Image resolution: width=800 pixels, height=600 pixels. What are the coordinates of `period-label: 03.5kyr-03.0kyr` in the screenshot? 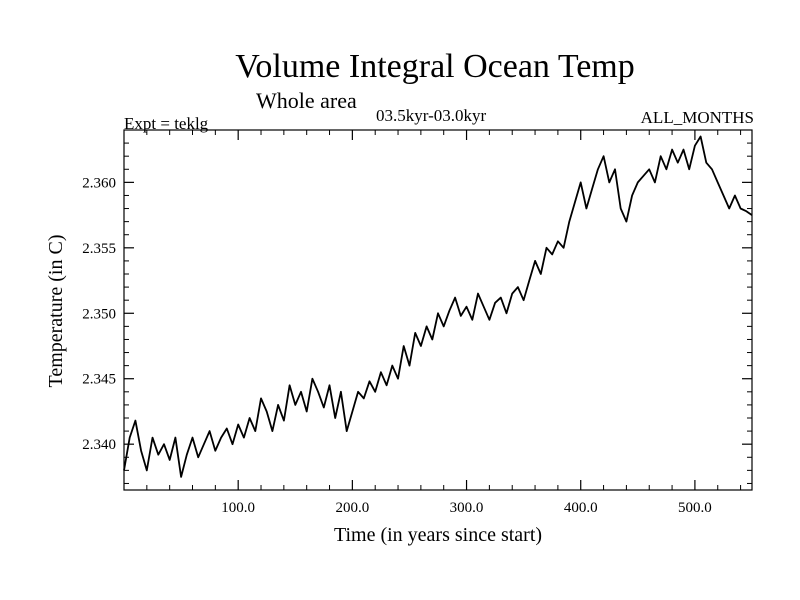 It's located at (431, 115).